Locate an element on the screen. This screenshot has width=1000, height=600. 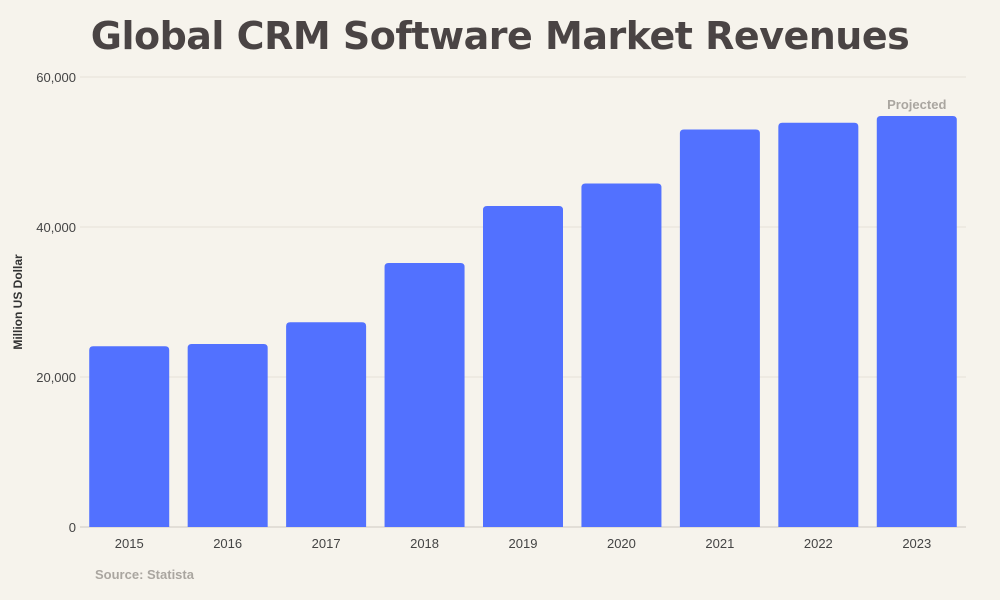
x-tick-label: 2019 is located at coordinates (523, 543).